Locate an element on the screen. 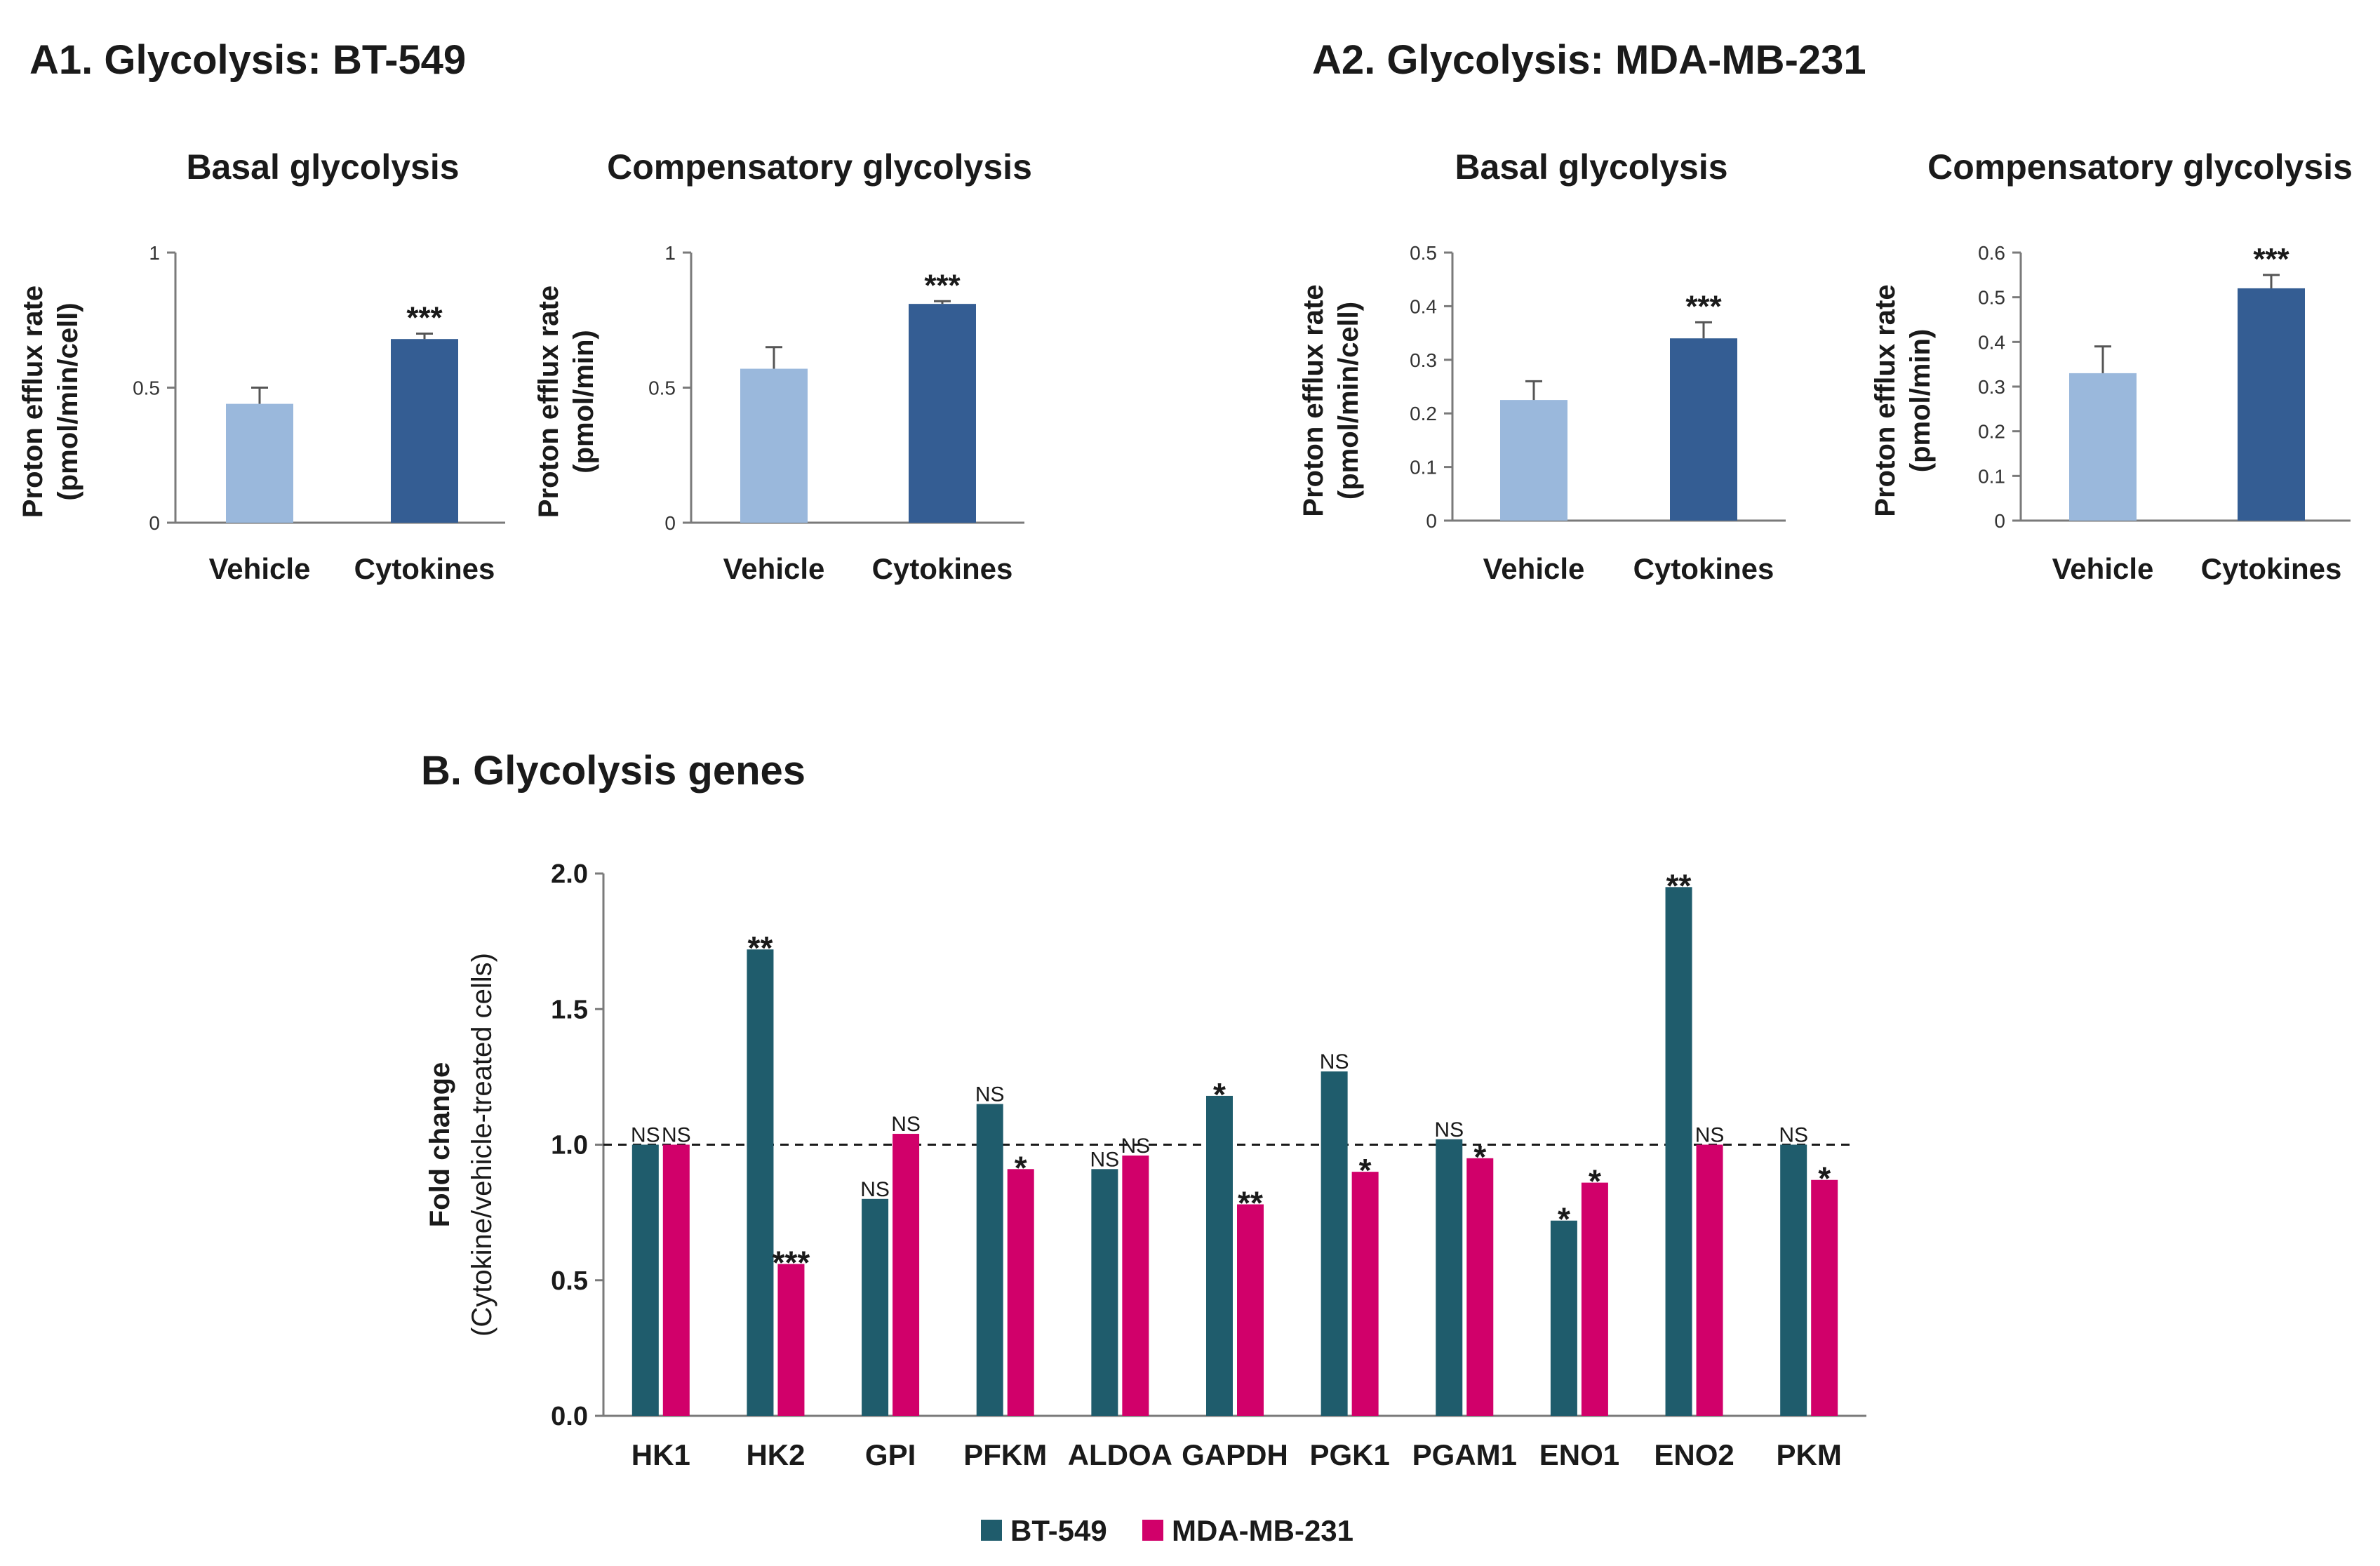 Image resolution: width=2380 pixels, height=1566 pixels. bar-mda-mb-231-hk2 is located at coordinates (791, 1340).